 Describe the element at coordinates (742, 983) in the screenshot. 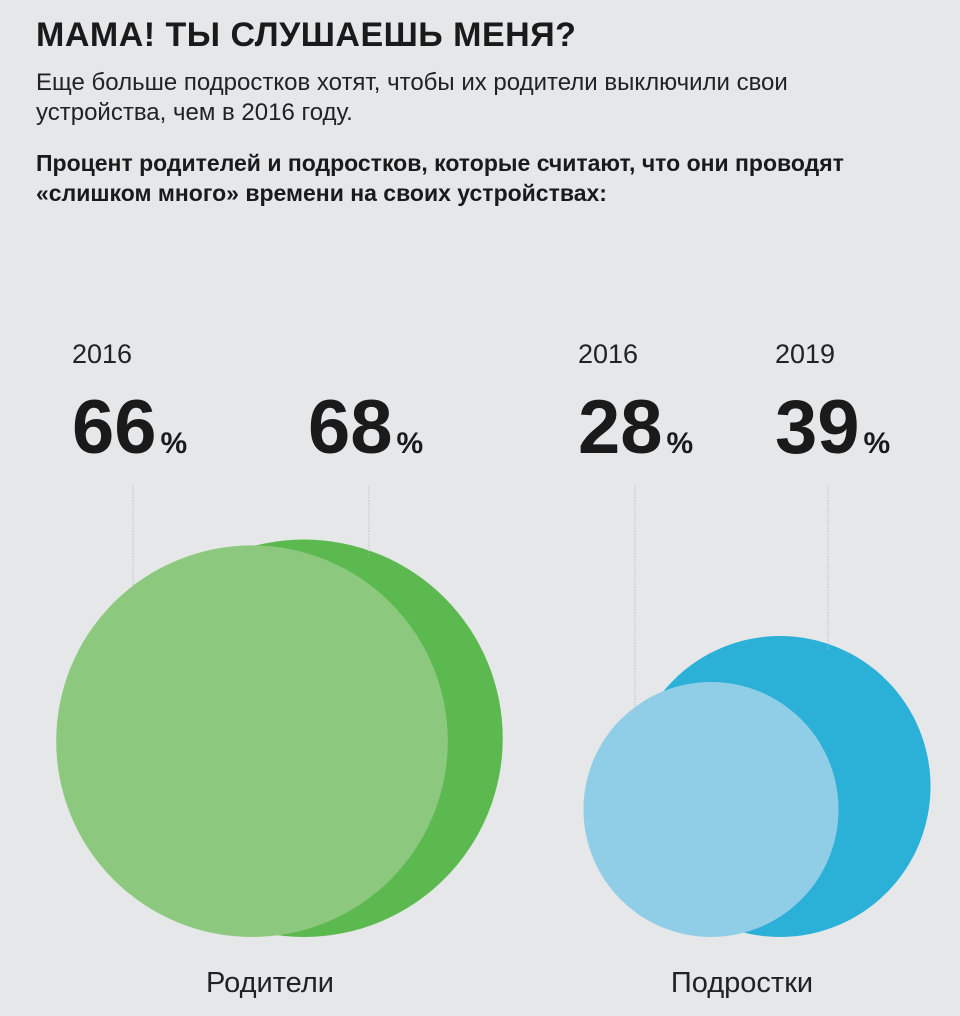

I see `category-label: Подростки` at that location.